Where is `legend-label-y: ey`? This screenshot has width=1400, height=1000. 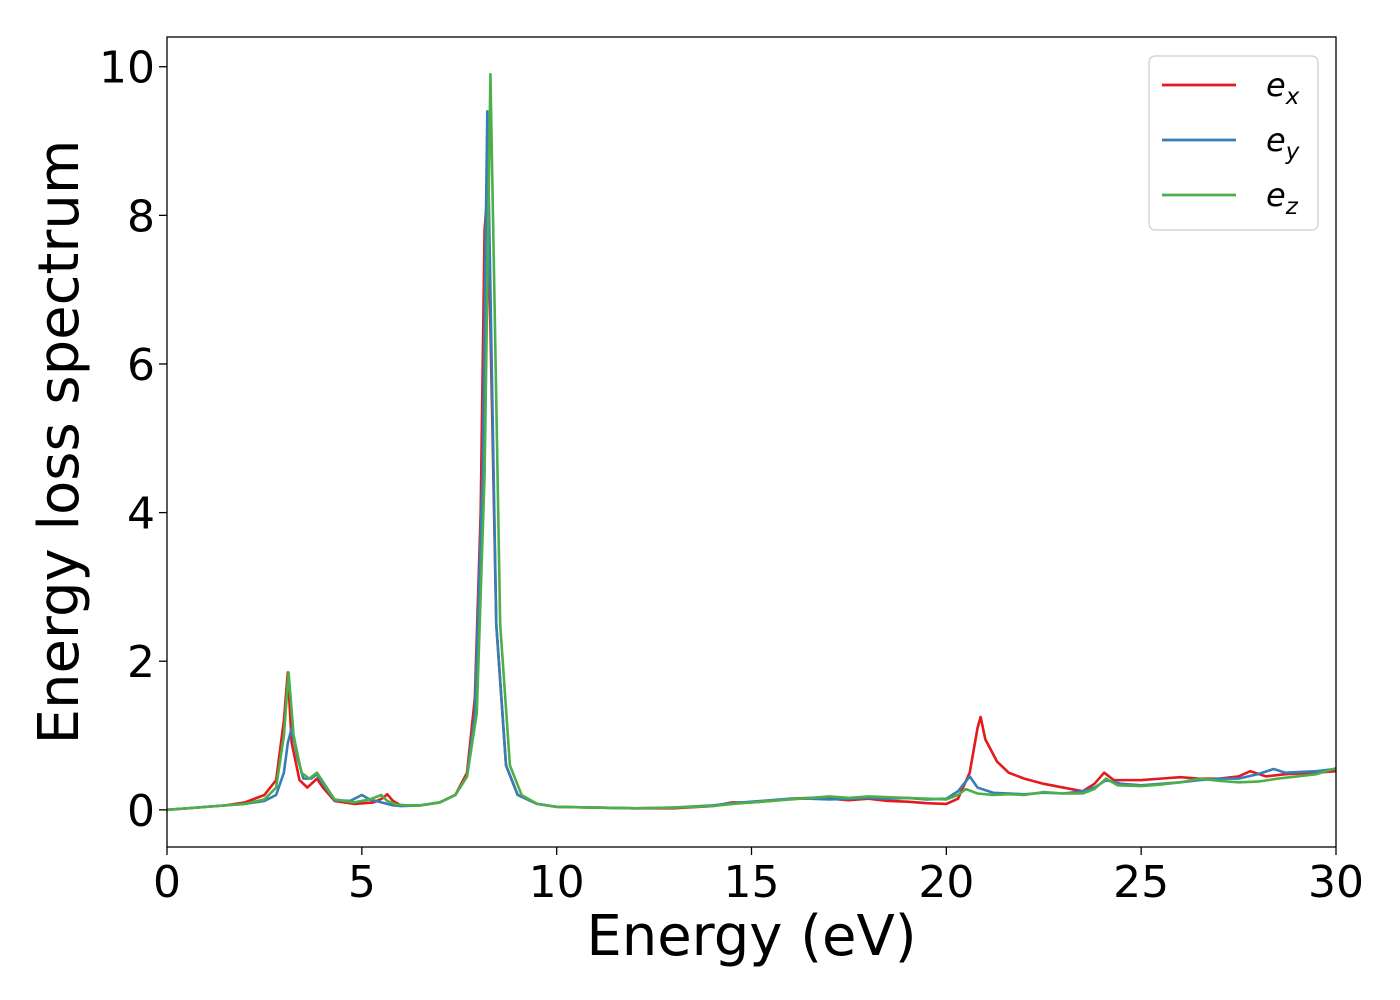 legend-label-y: ey is located at coordinates (1283, 143).